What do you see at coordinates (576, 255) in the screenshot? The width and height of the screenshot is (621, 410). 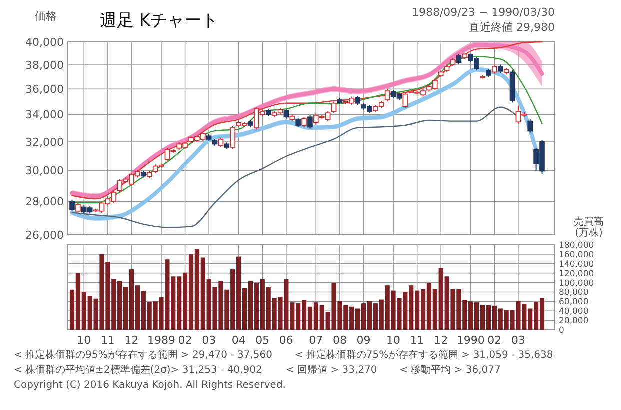 I see `y-tick-label: 160,000` at bounding box center [576, 255].